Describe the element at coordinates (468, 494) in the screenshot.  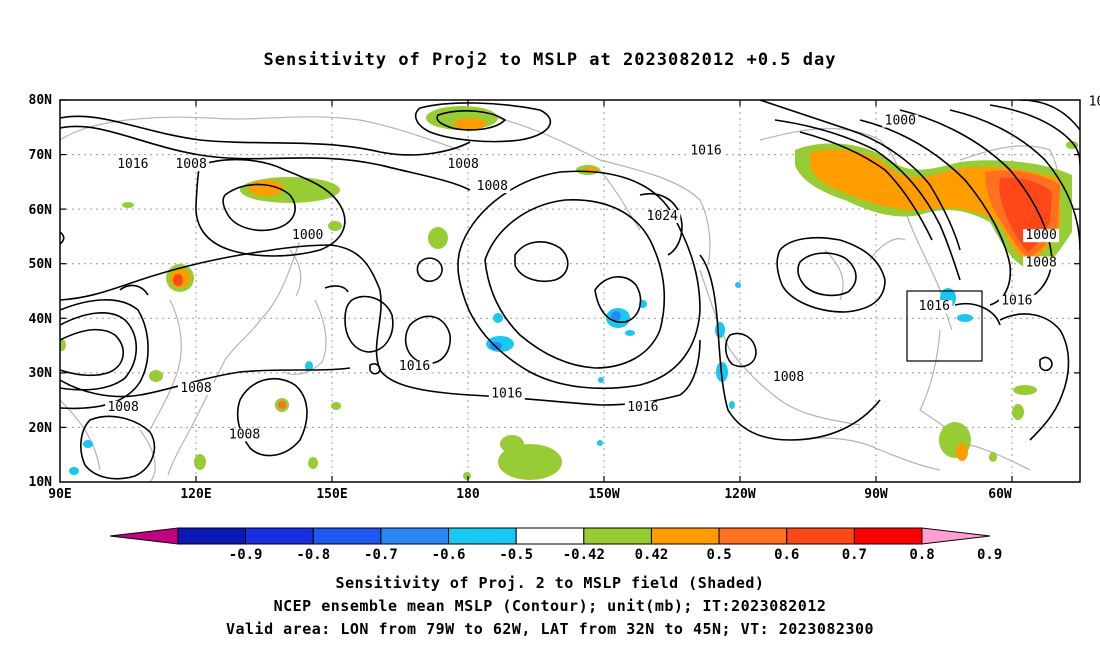
I see `lon-label: 180` at that location.